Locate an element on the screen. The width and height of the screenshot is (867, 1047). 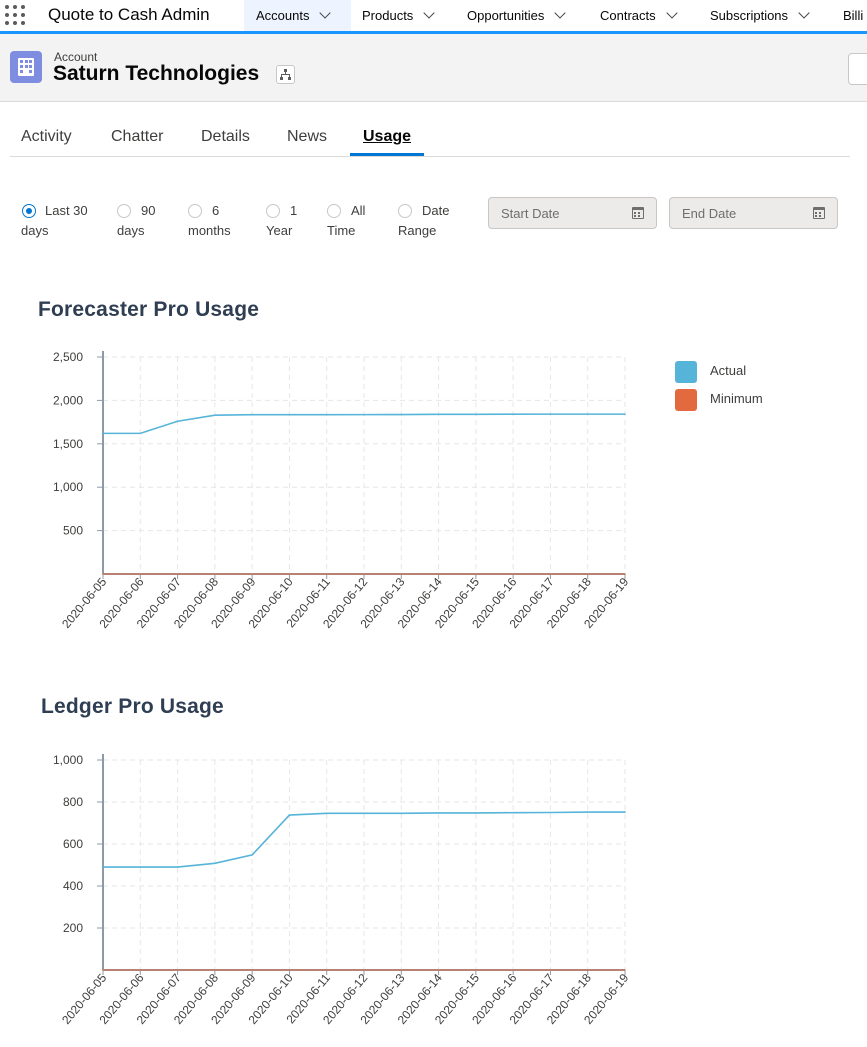
legend-swatch-actual is located at coordinates (686, 372).